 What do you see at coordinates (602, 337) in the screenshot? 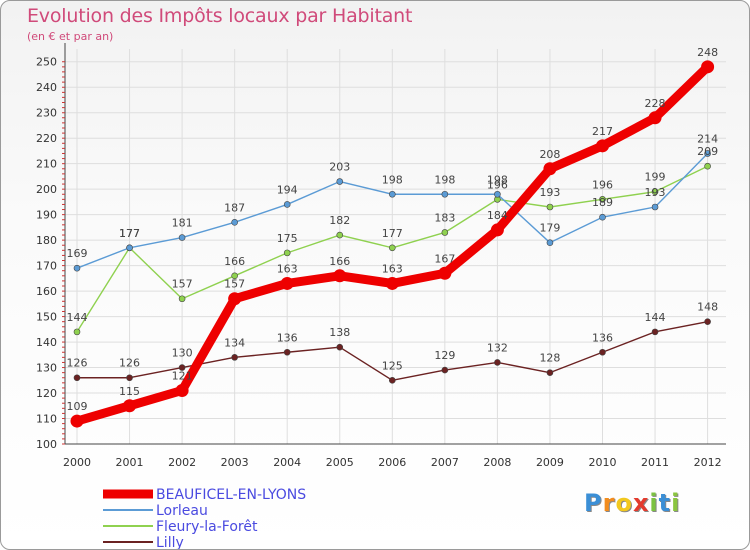
I see `data-label: 136` at bounding box center [602, 337].